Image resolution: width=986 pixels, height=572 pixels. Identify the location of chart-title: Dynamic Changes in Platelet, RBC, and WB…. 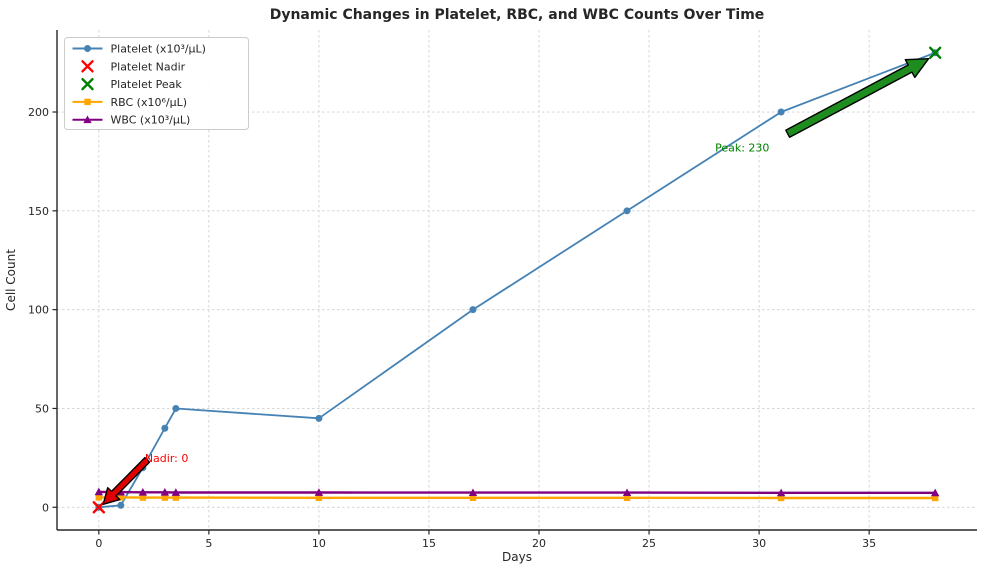
(517, 15).